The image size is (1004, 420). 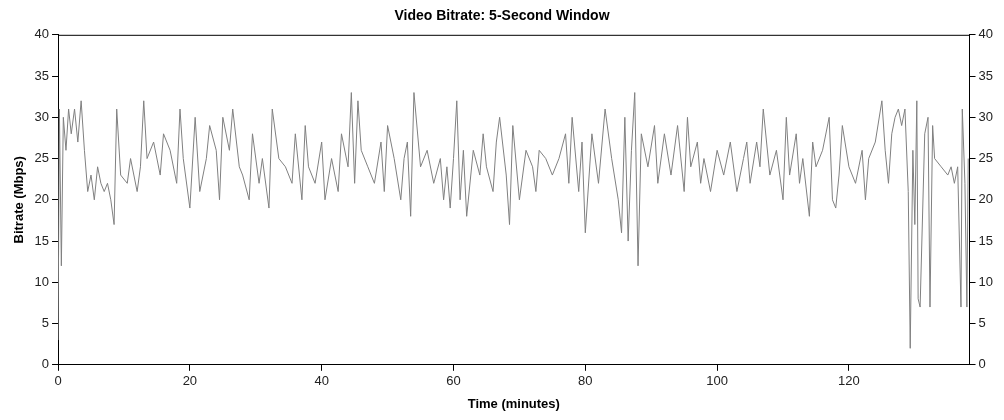 What do you see at coordinates (986, 75) in the screenshot?
I see `y2-tick-label: 35` at bounding box center [986, 75].